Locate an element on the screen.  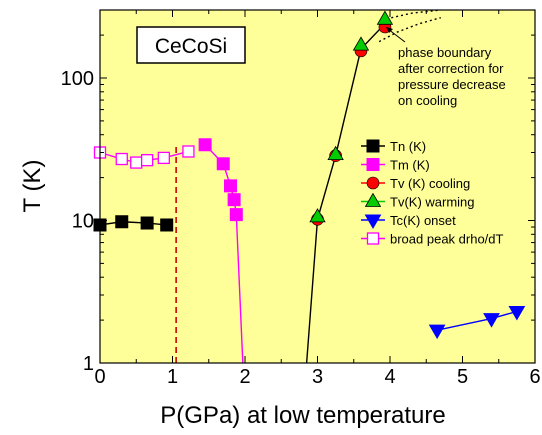
annotation-line: after correction for is located at coordinates (451, 68).